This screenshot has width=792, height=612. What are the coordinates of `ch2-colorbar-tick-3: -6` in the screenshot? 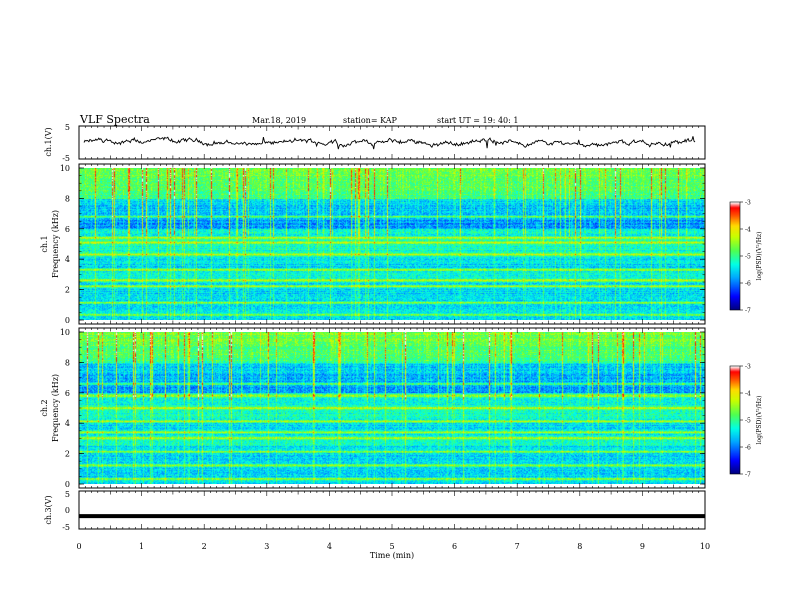 It's located at (748, 448).